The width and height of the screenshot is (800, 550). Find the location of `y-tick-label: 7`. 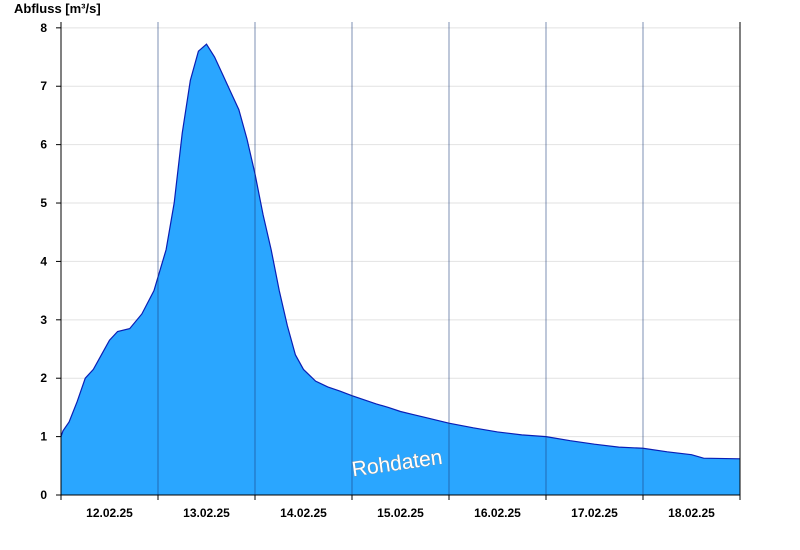

y-tick-label: 7 is located at coordinates (43, 86).